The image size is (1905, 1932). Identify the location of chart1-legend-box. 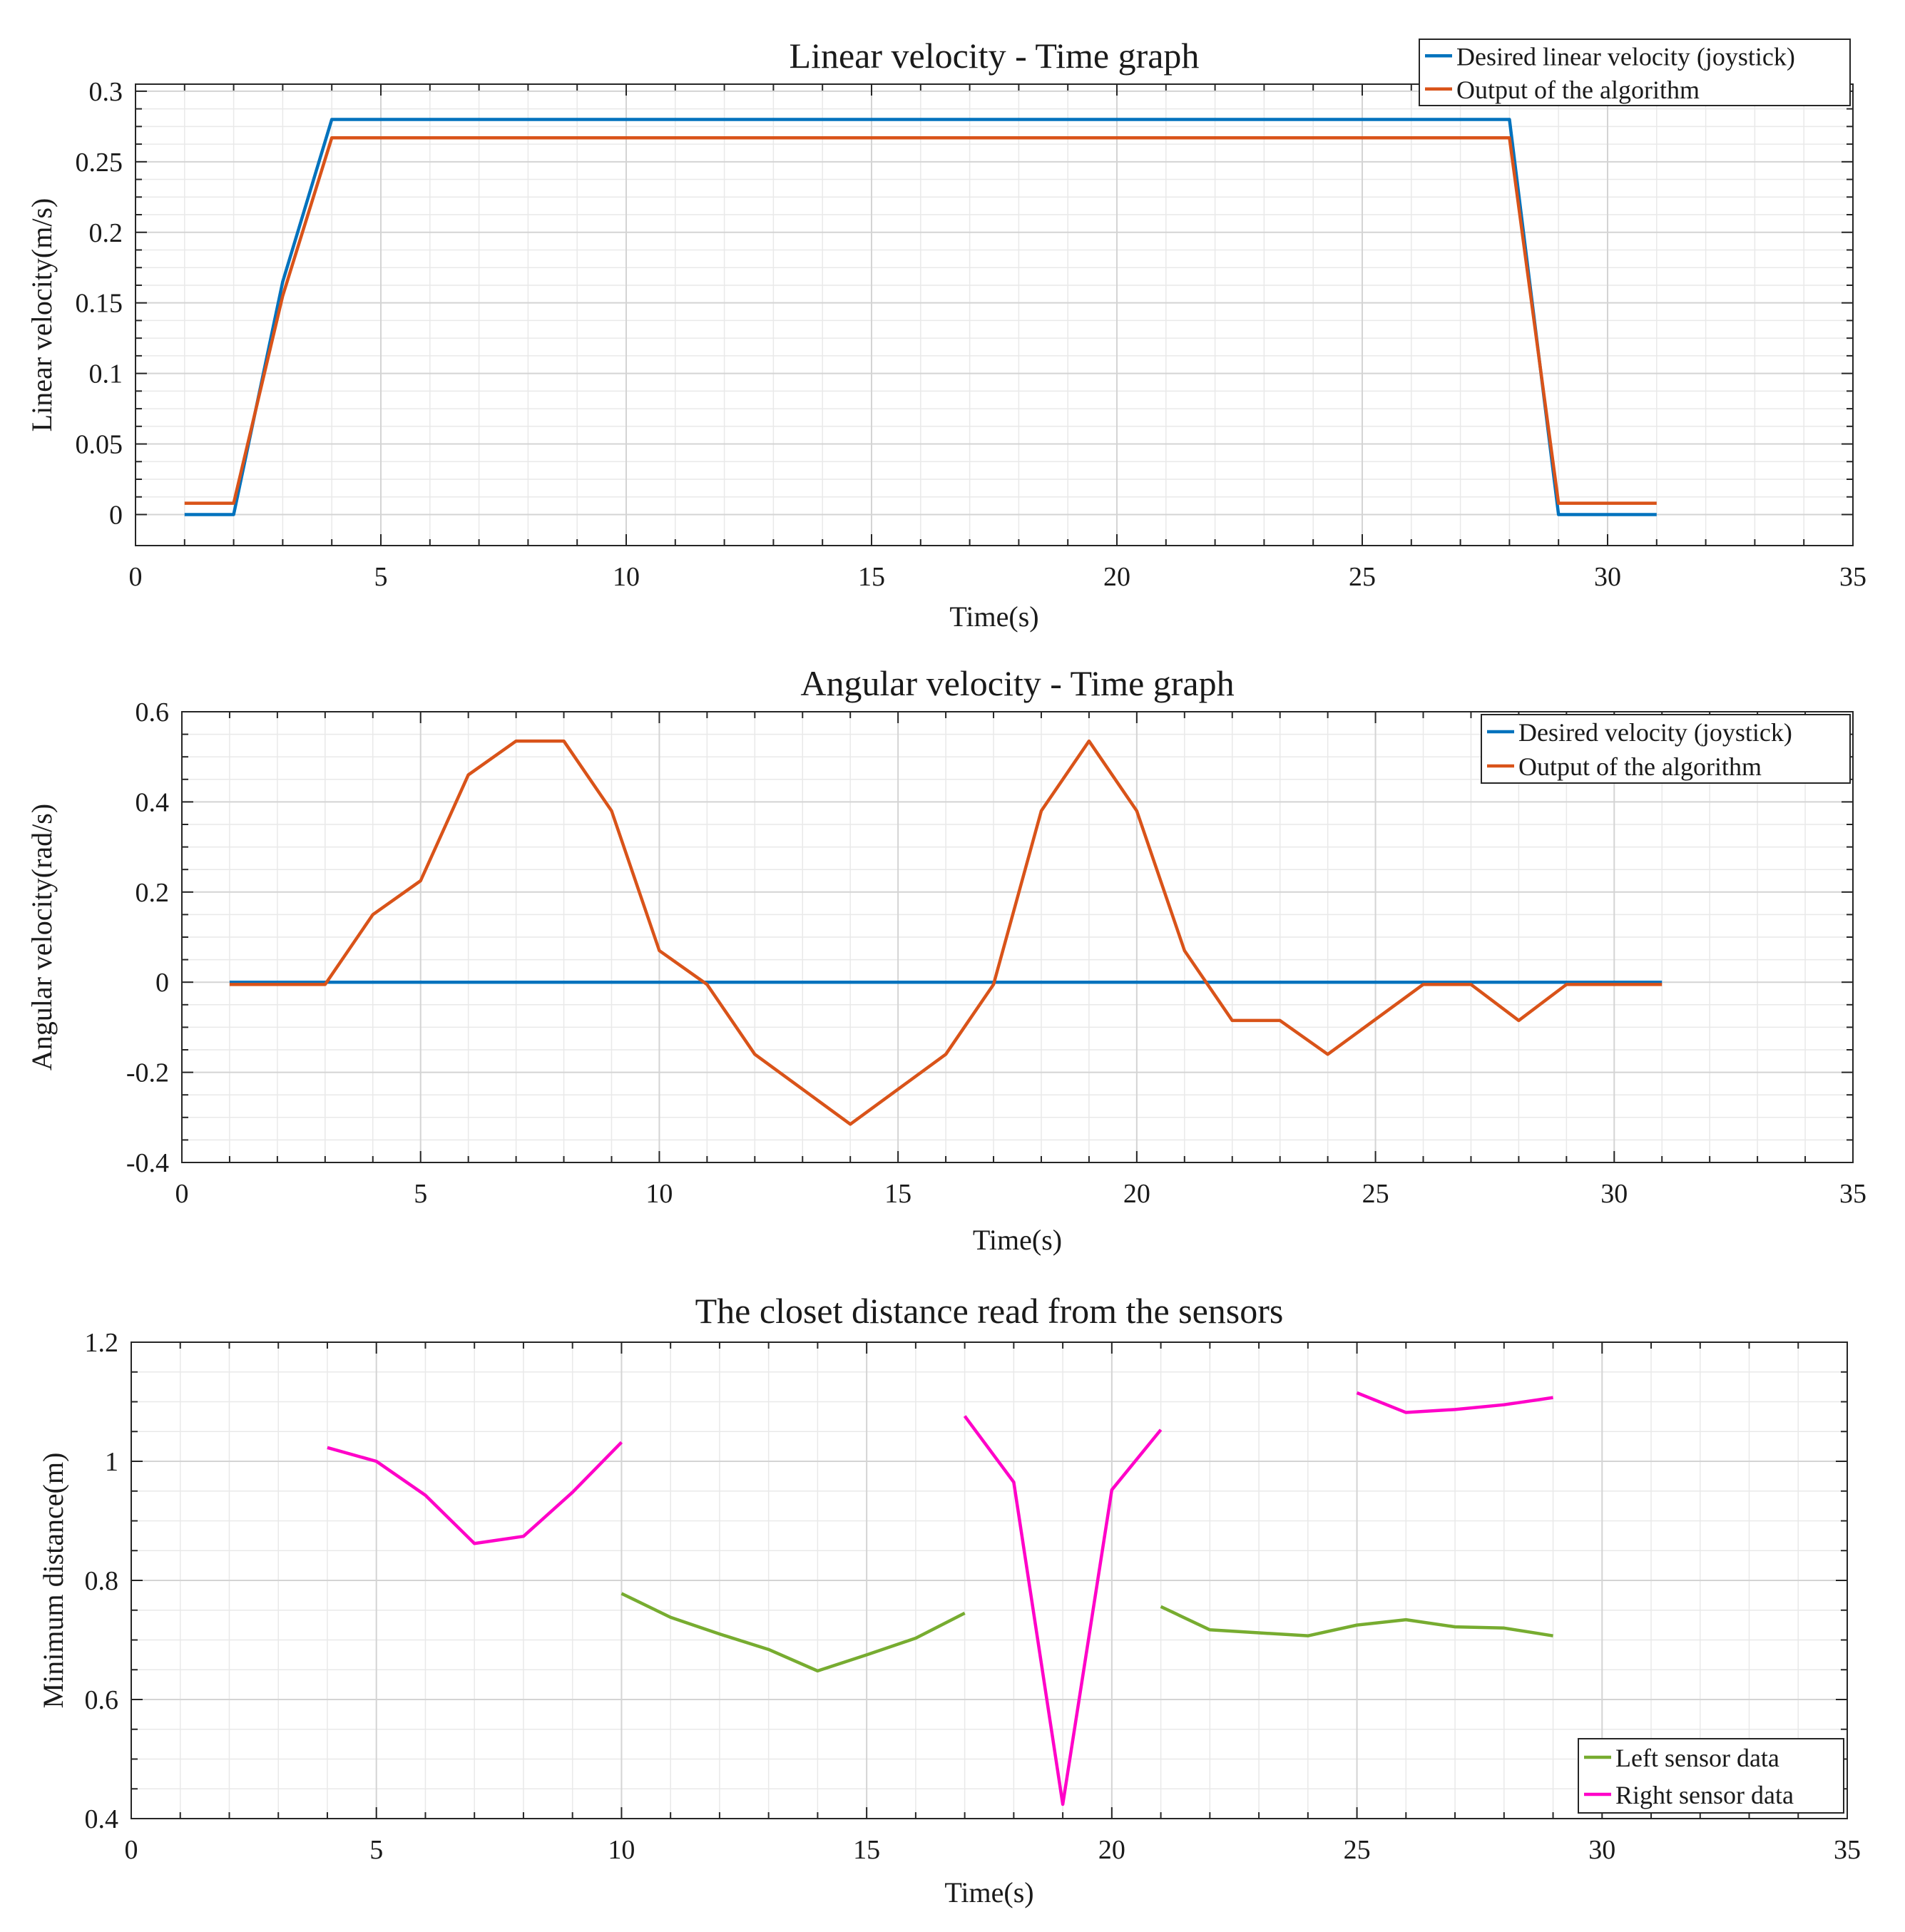
(1635, 72).